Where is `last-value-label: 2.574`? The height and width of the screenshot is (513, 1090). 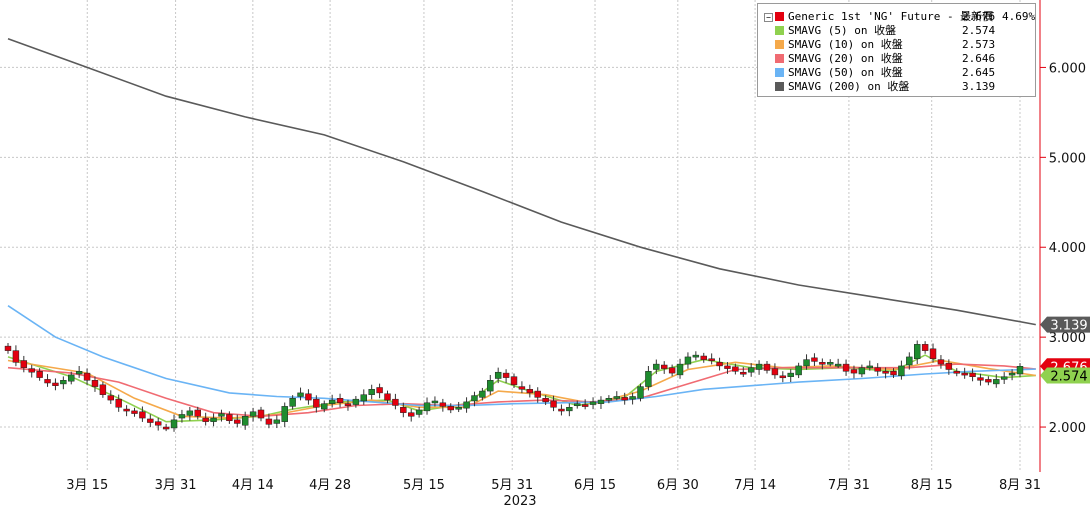
last-value-label: 2.574 is located at coordinates (1068, 376).